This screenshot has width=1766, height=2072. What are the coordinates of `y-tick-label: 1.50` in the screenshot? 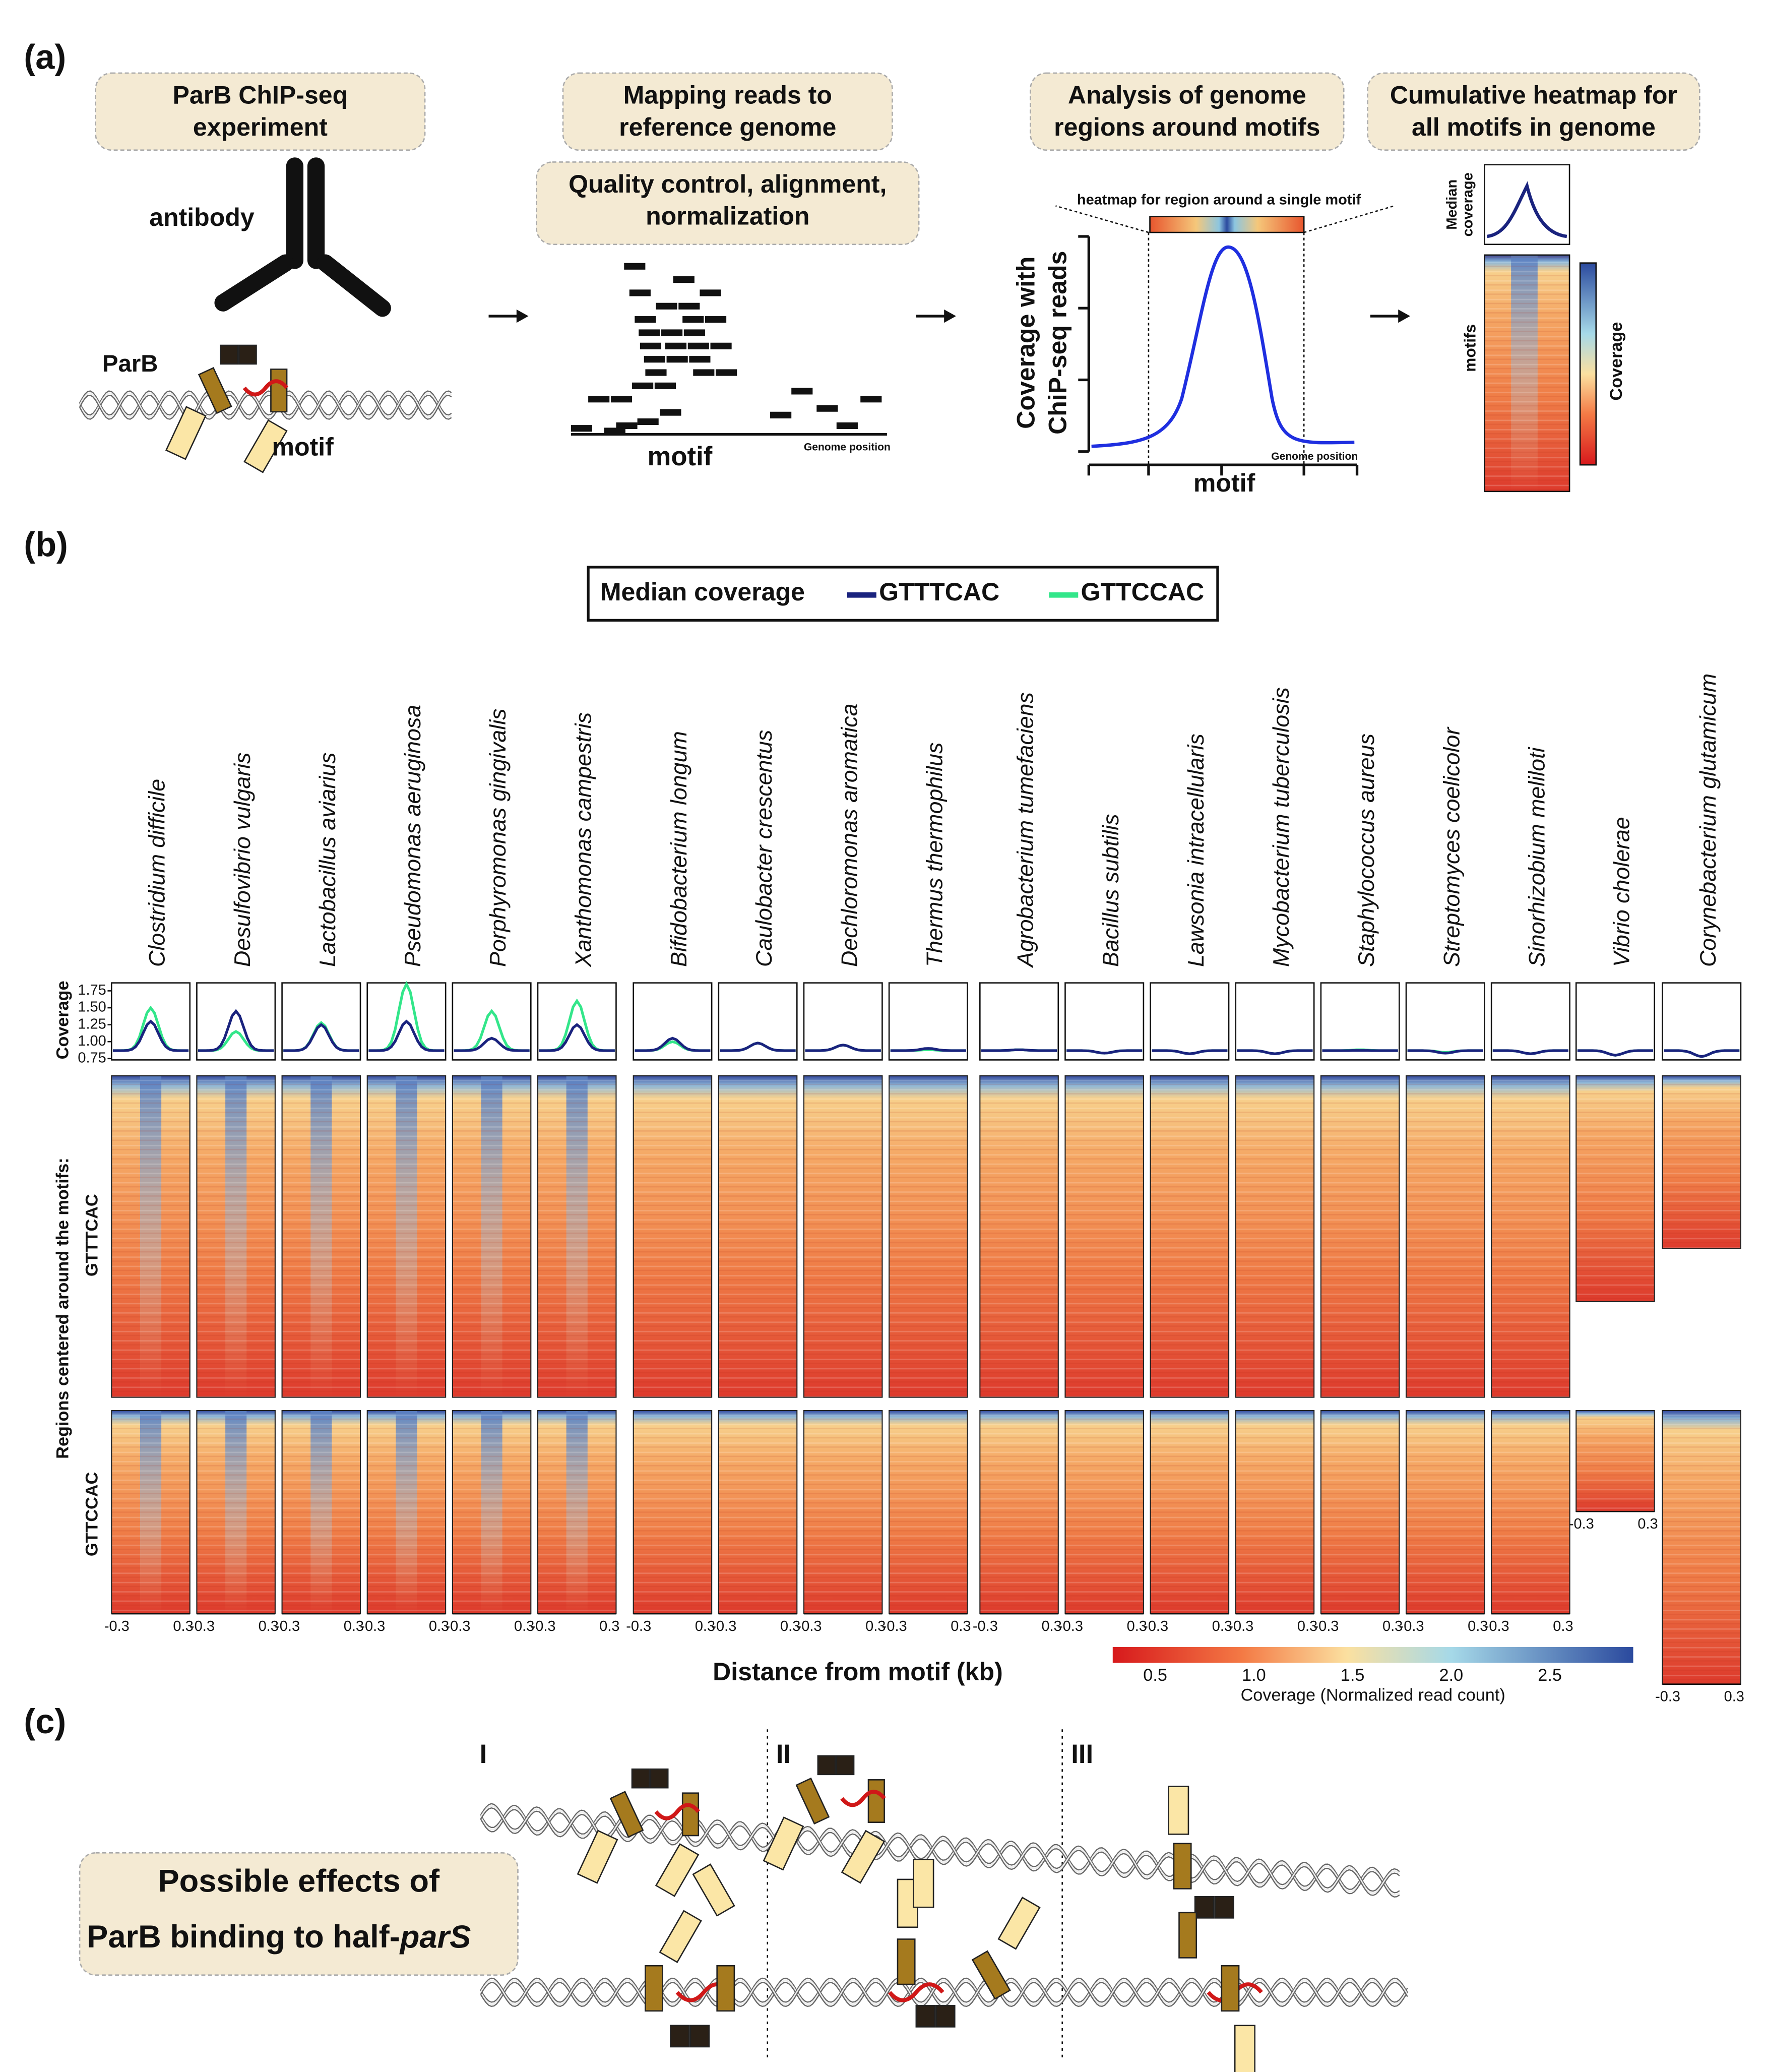 It's located at (92, 1007).